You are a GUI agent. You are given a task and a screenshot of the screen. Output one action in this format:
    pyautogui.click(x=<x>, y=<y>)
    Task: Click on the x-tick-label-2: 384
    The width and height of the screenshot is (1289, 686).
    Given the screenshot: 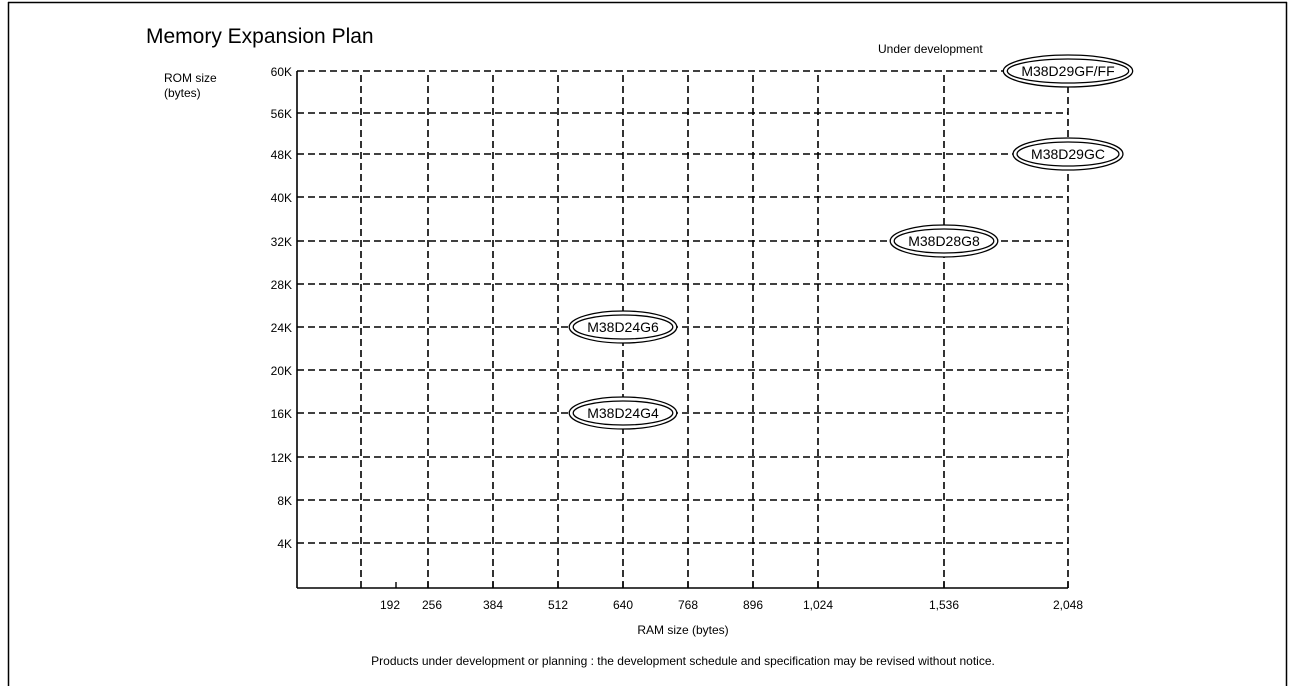 What is the action you would take?
    pyautogui.click(x=493, y=605)
    